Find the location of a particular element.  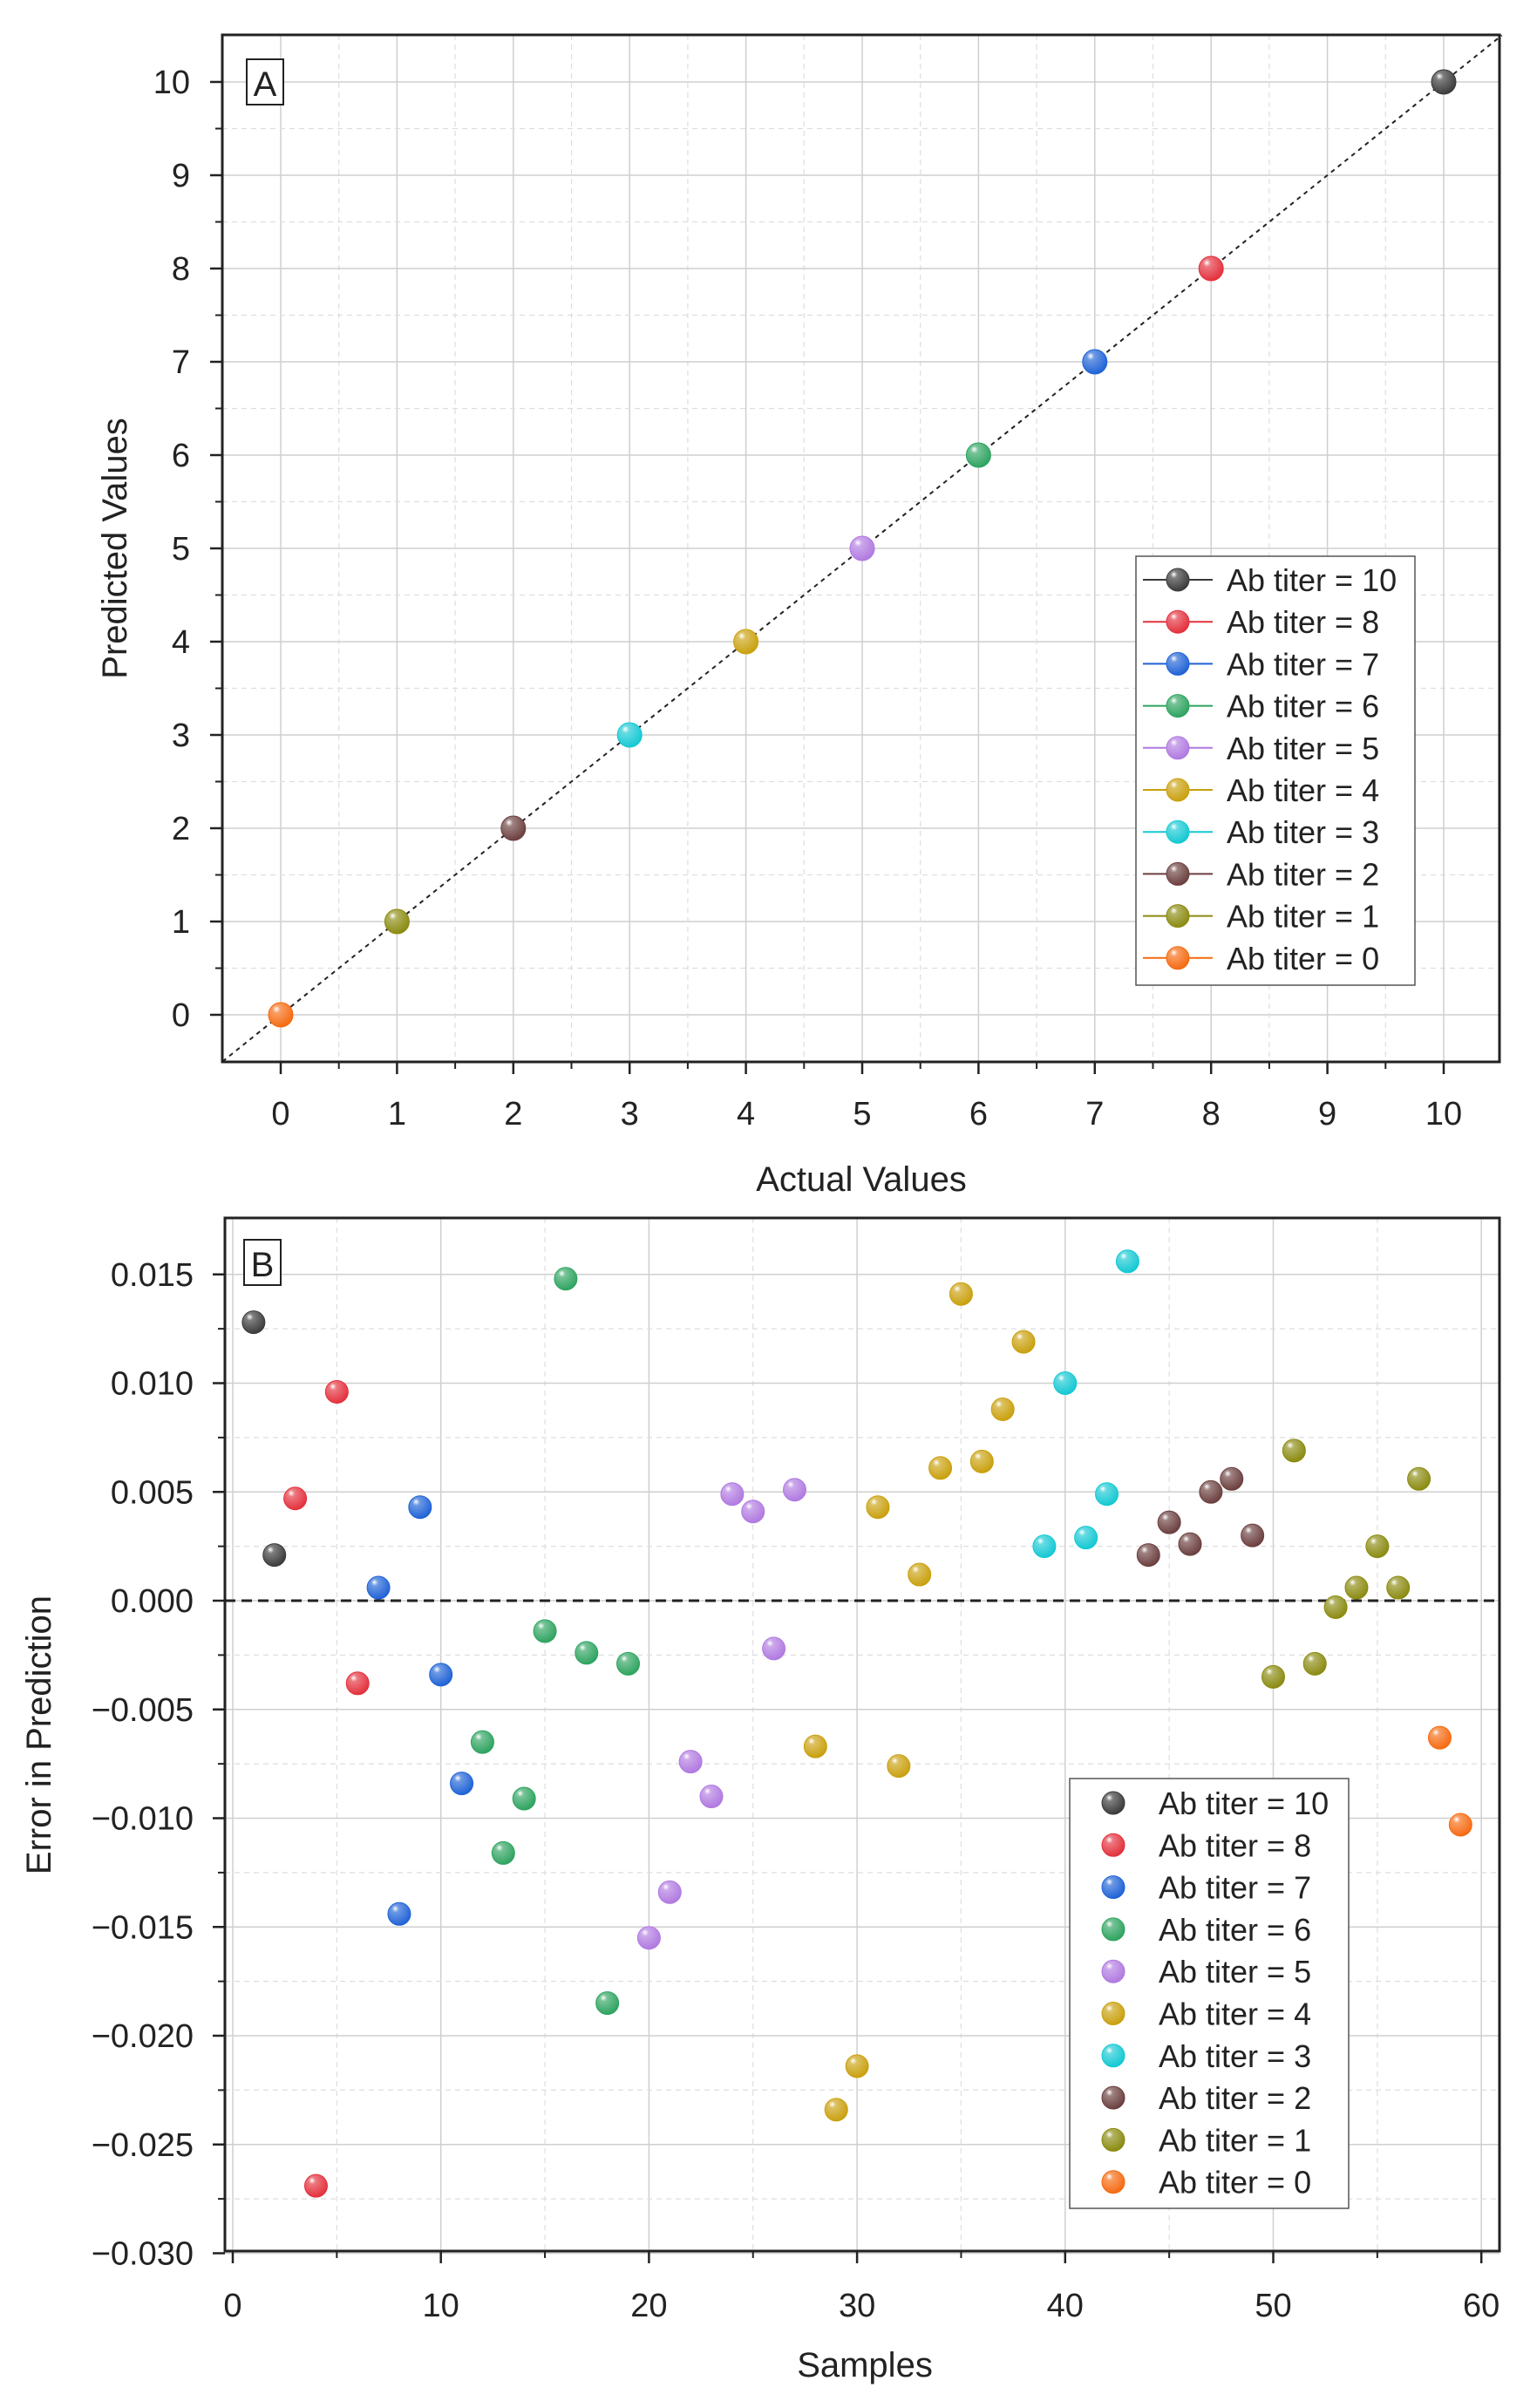

legend-label: Ab titer = 3 is located at coordinates (1235, 2056).